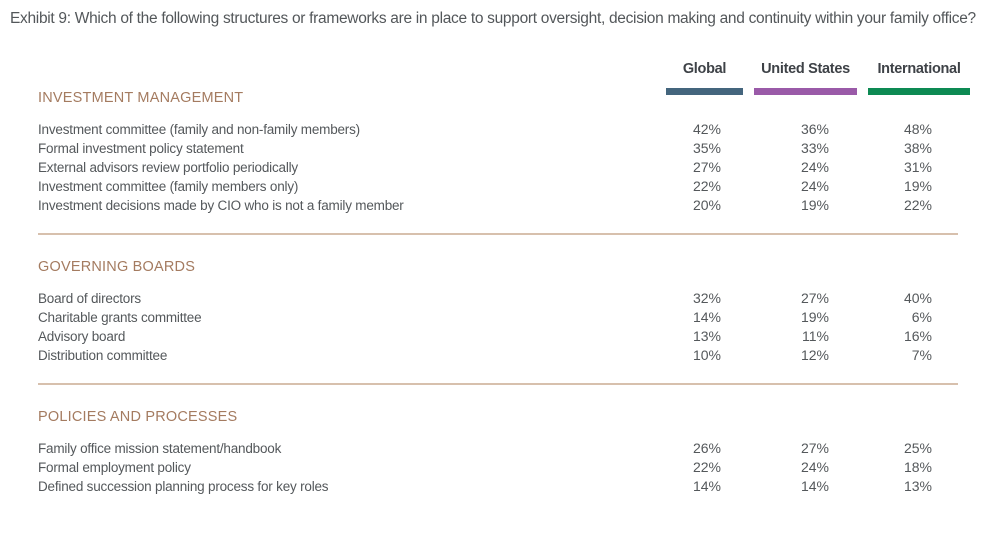 This screenshot has height=537, width=1000. What do you see at coordinates (917, 185) in the screenshot?
I see `value-cell-international: 19%` at bounding box center [917, 185].